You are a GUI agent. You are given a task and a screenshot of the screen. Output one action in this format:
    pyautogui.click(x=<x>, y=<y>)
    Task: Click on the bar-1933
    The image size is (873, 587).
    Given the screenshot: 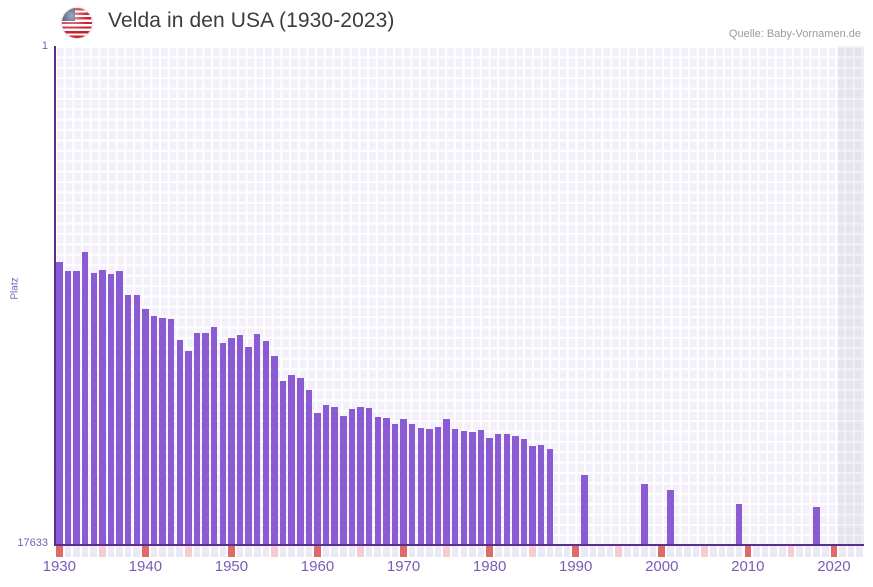 What is the action you would take?
    pyautogui.click(x=85, y=398)
    